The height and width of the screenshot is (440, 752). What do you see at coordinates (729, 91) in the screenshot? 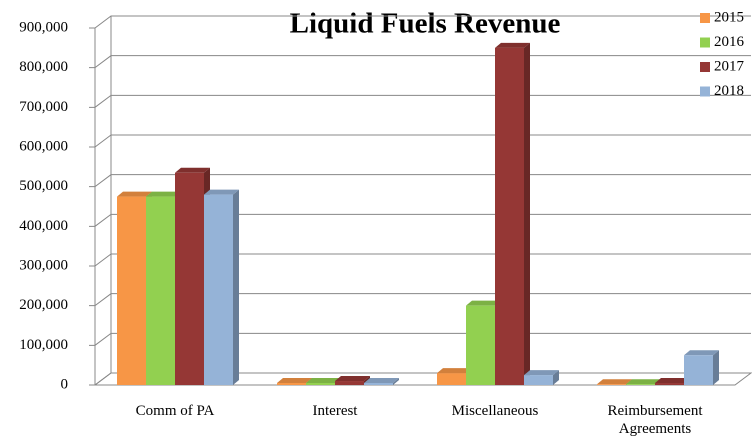
I see `legend-label: 2018` at bounding box center [729, 91].